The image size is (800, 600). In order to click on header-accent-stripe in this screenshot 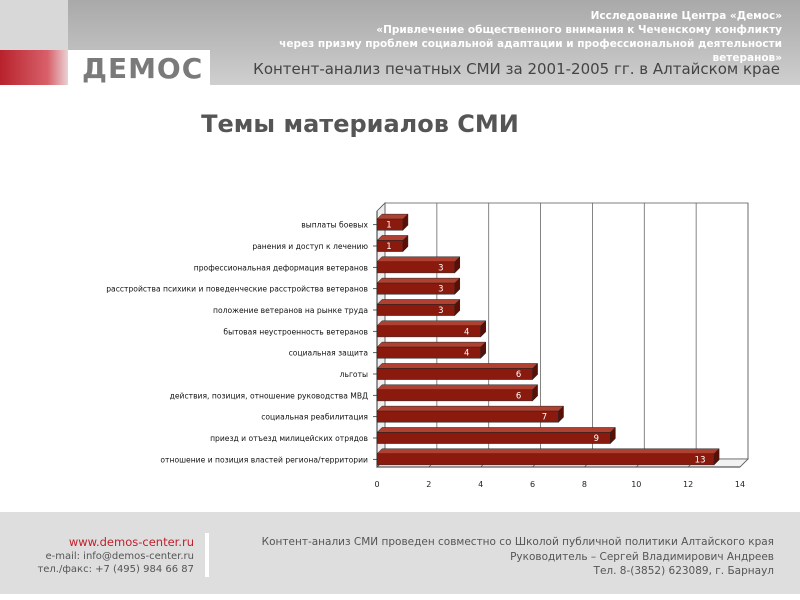, I will do `click(34, 67)`.